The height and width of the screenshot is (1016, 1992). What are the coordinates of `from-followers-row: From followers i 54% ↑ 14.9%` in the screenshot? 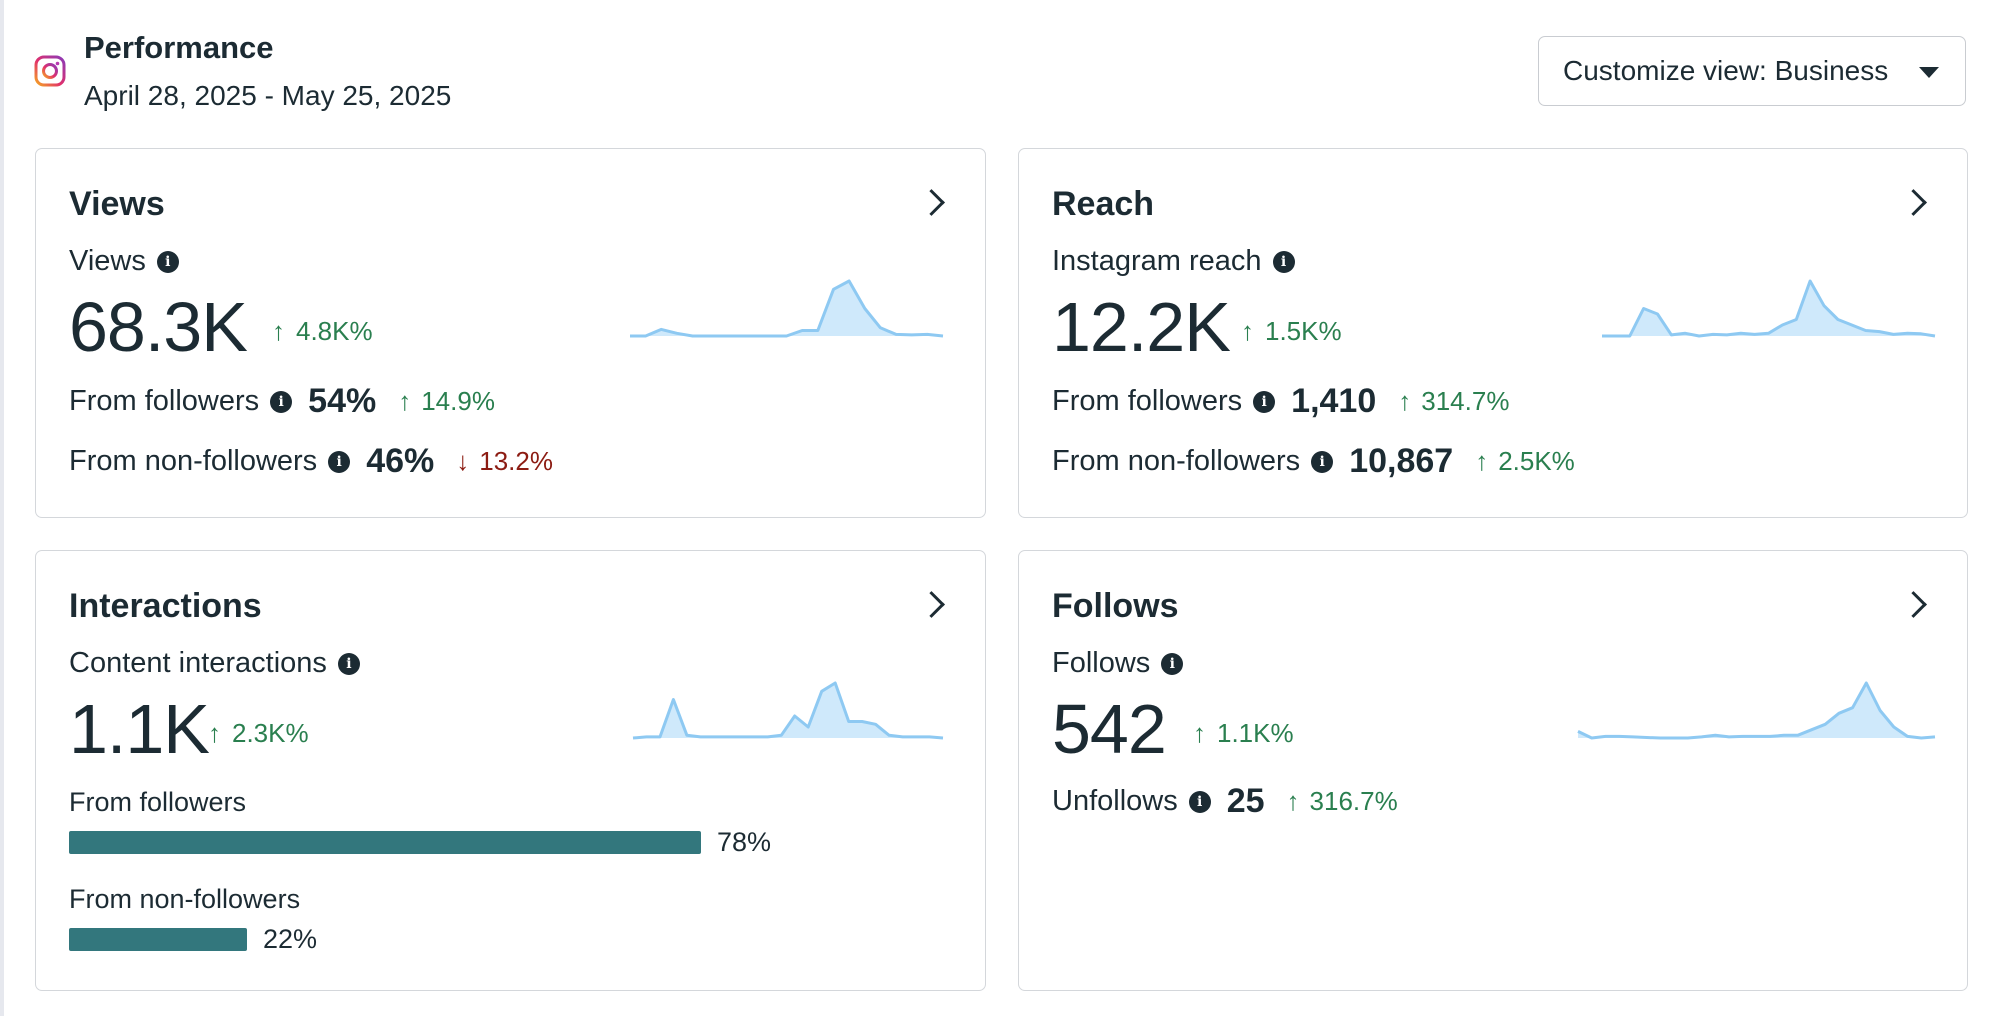 It's located at (282, 401).